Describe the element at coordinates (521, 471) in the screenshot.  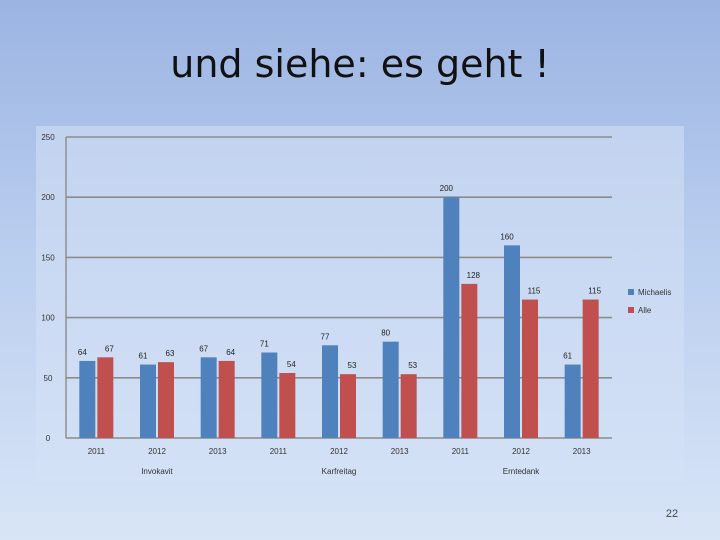
I see `group-label: Erntedank` at that location.